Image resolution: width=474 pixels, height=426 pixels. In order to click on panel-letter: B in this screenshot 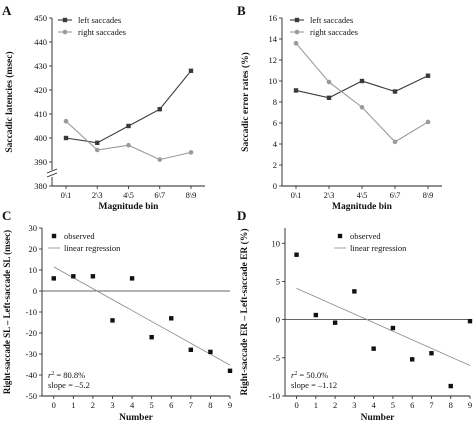, I will do `click(241, 10)`.